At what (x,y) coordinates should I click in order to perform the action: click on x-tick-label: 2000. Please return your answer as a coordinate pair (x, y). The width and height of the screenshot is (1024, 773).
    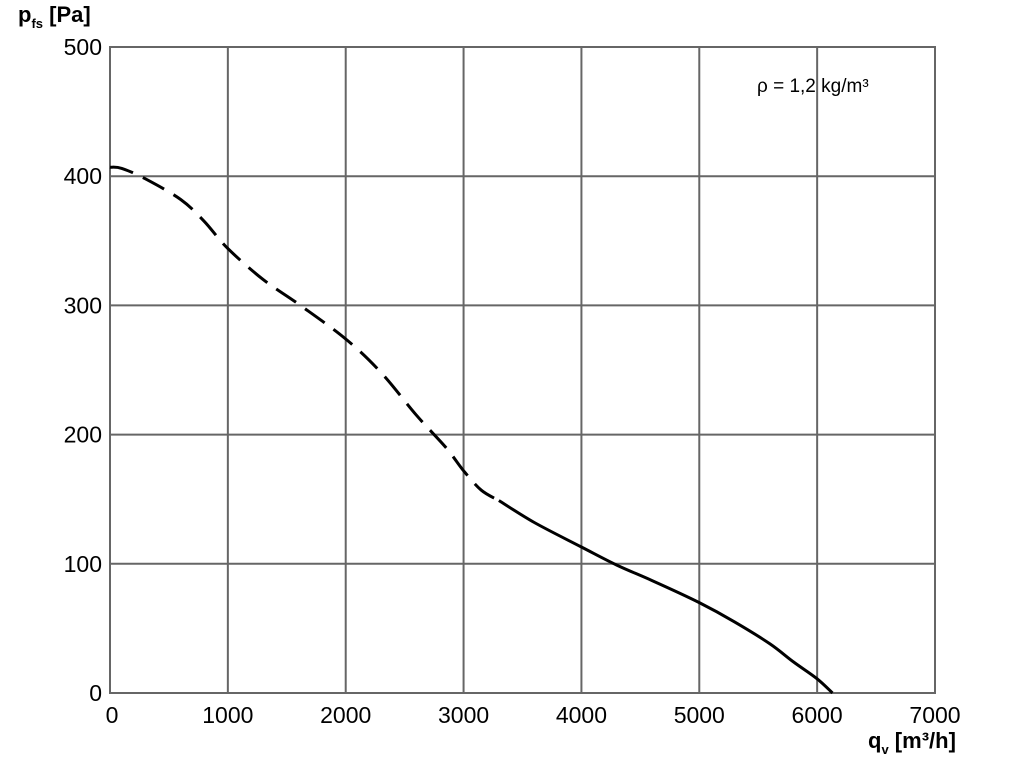
    Looking at the image, I should click on (345, 715).